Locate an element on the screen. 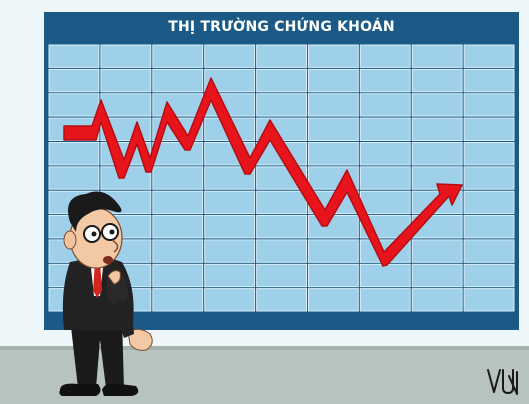 The height and width of the screenshot is (404, 529). board-title-bar is located at coordinates (281, 27).